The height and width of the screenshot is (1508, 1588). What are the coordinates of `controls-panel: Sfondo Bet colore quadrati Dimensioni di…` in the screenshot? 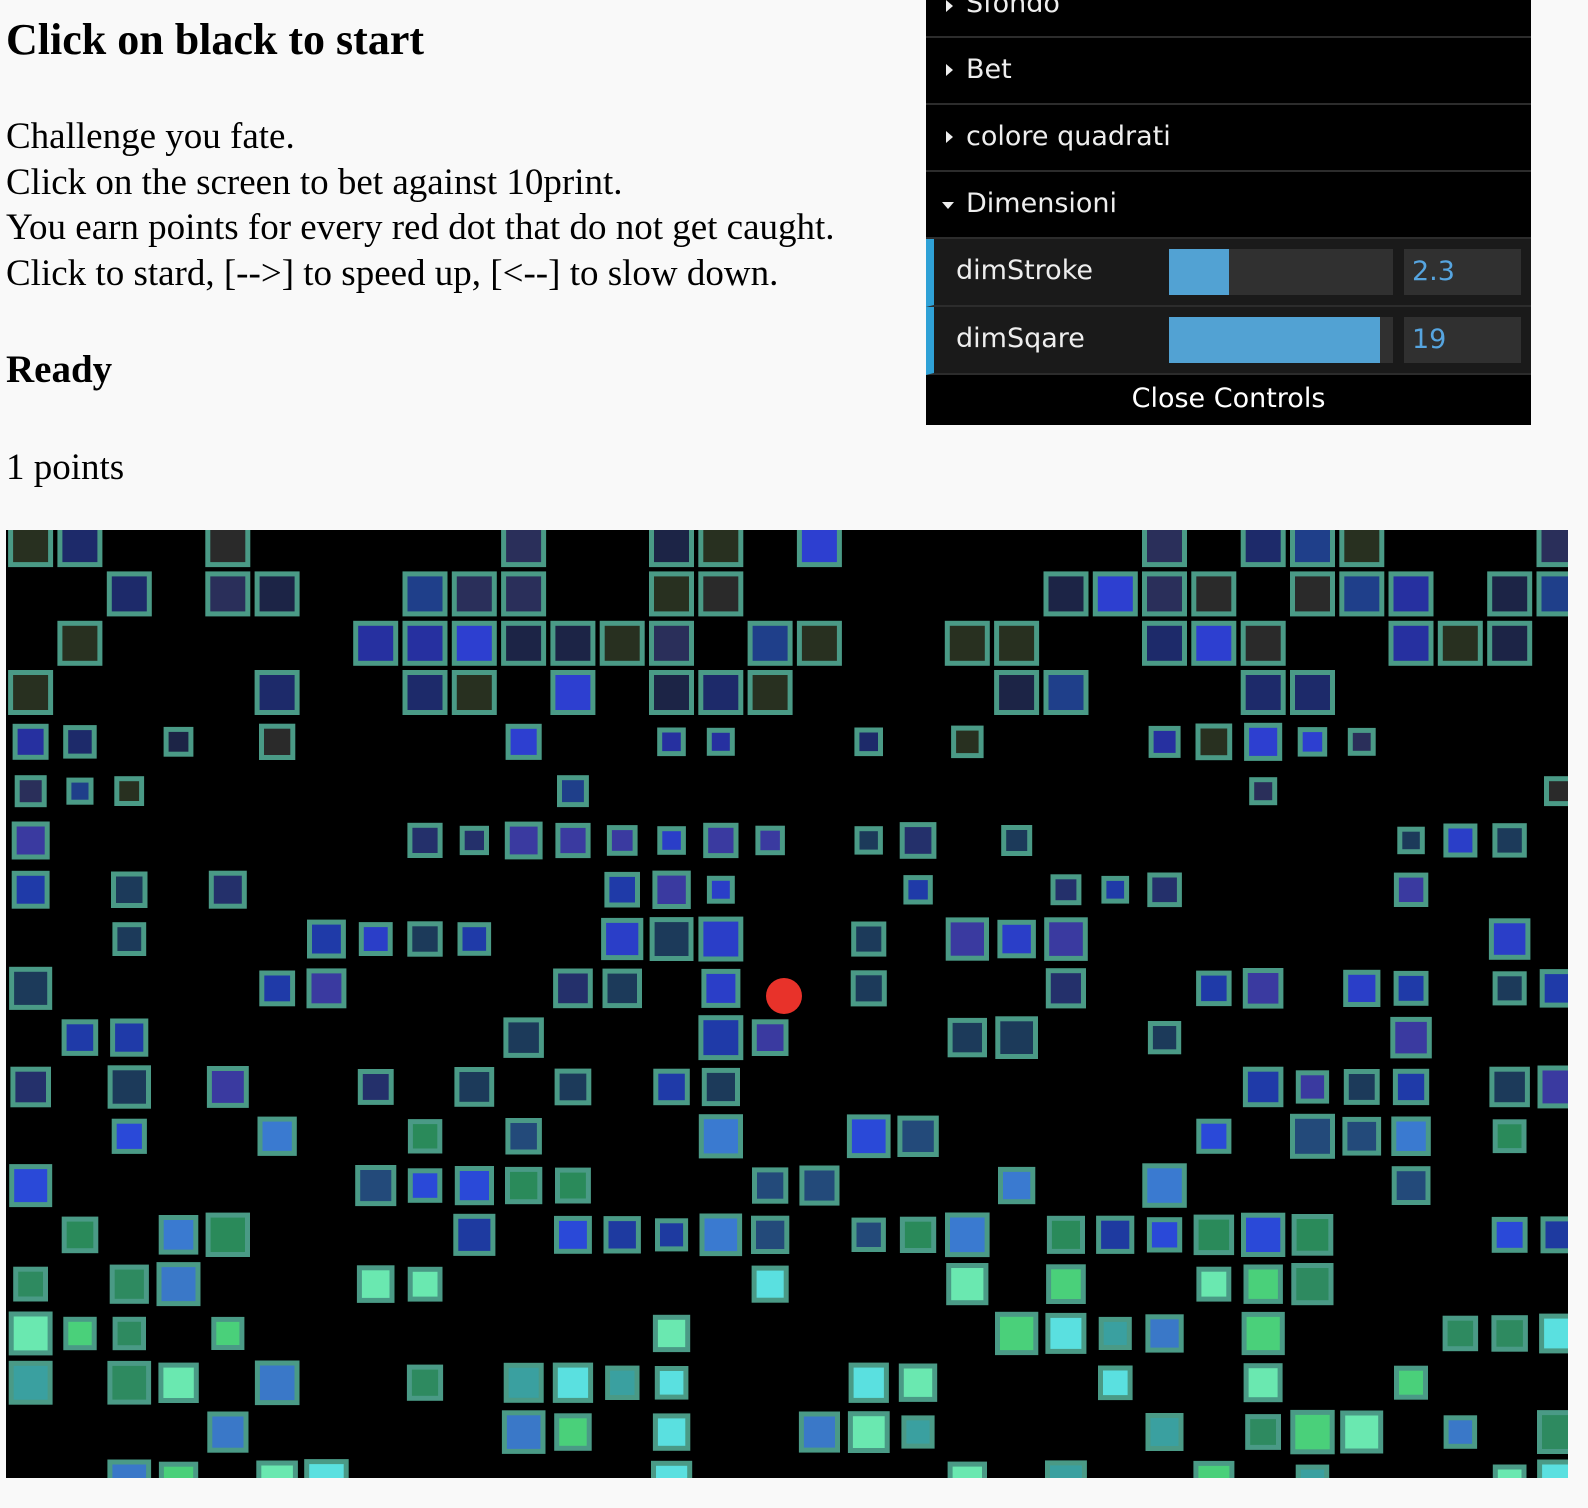 It's located at (1228, 212).